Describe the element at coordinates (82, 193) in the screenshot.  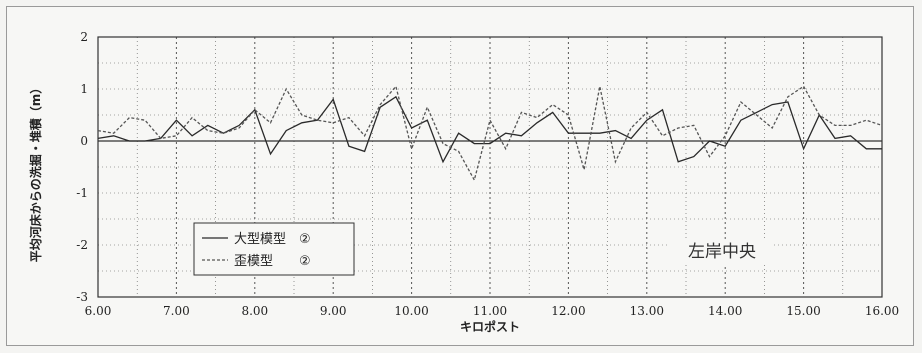
I see `y-tick-label: -1` at that location.